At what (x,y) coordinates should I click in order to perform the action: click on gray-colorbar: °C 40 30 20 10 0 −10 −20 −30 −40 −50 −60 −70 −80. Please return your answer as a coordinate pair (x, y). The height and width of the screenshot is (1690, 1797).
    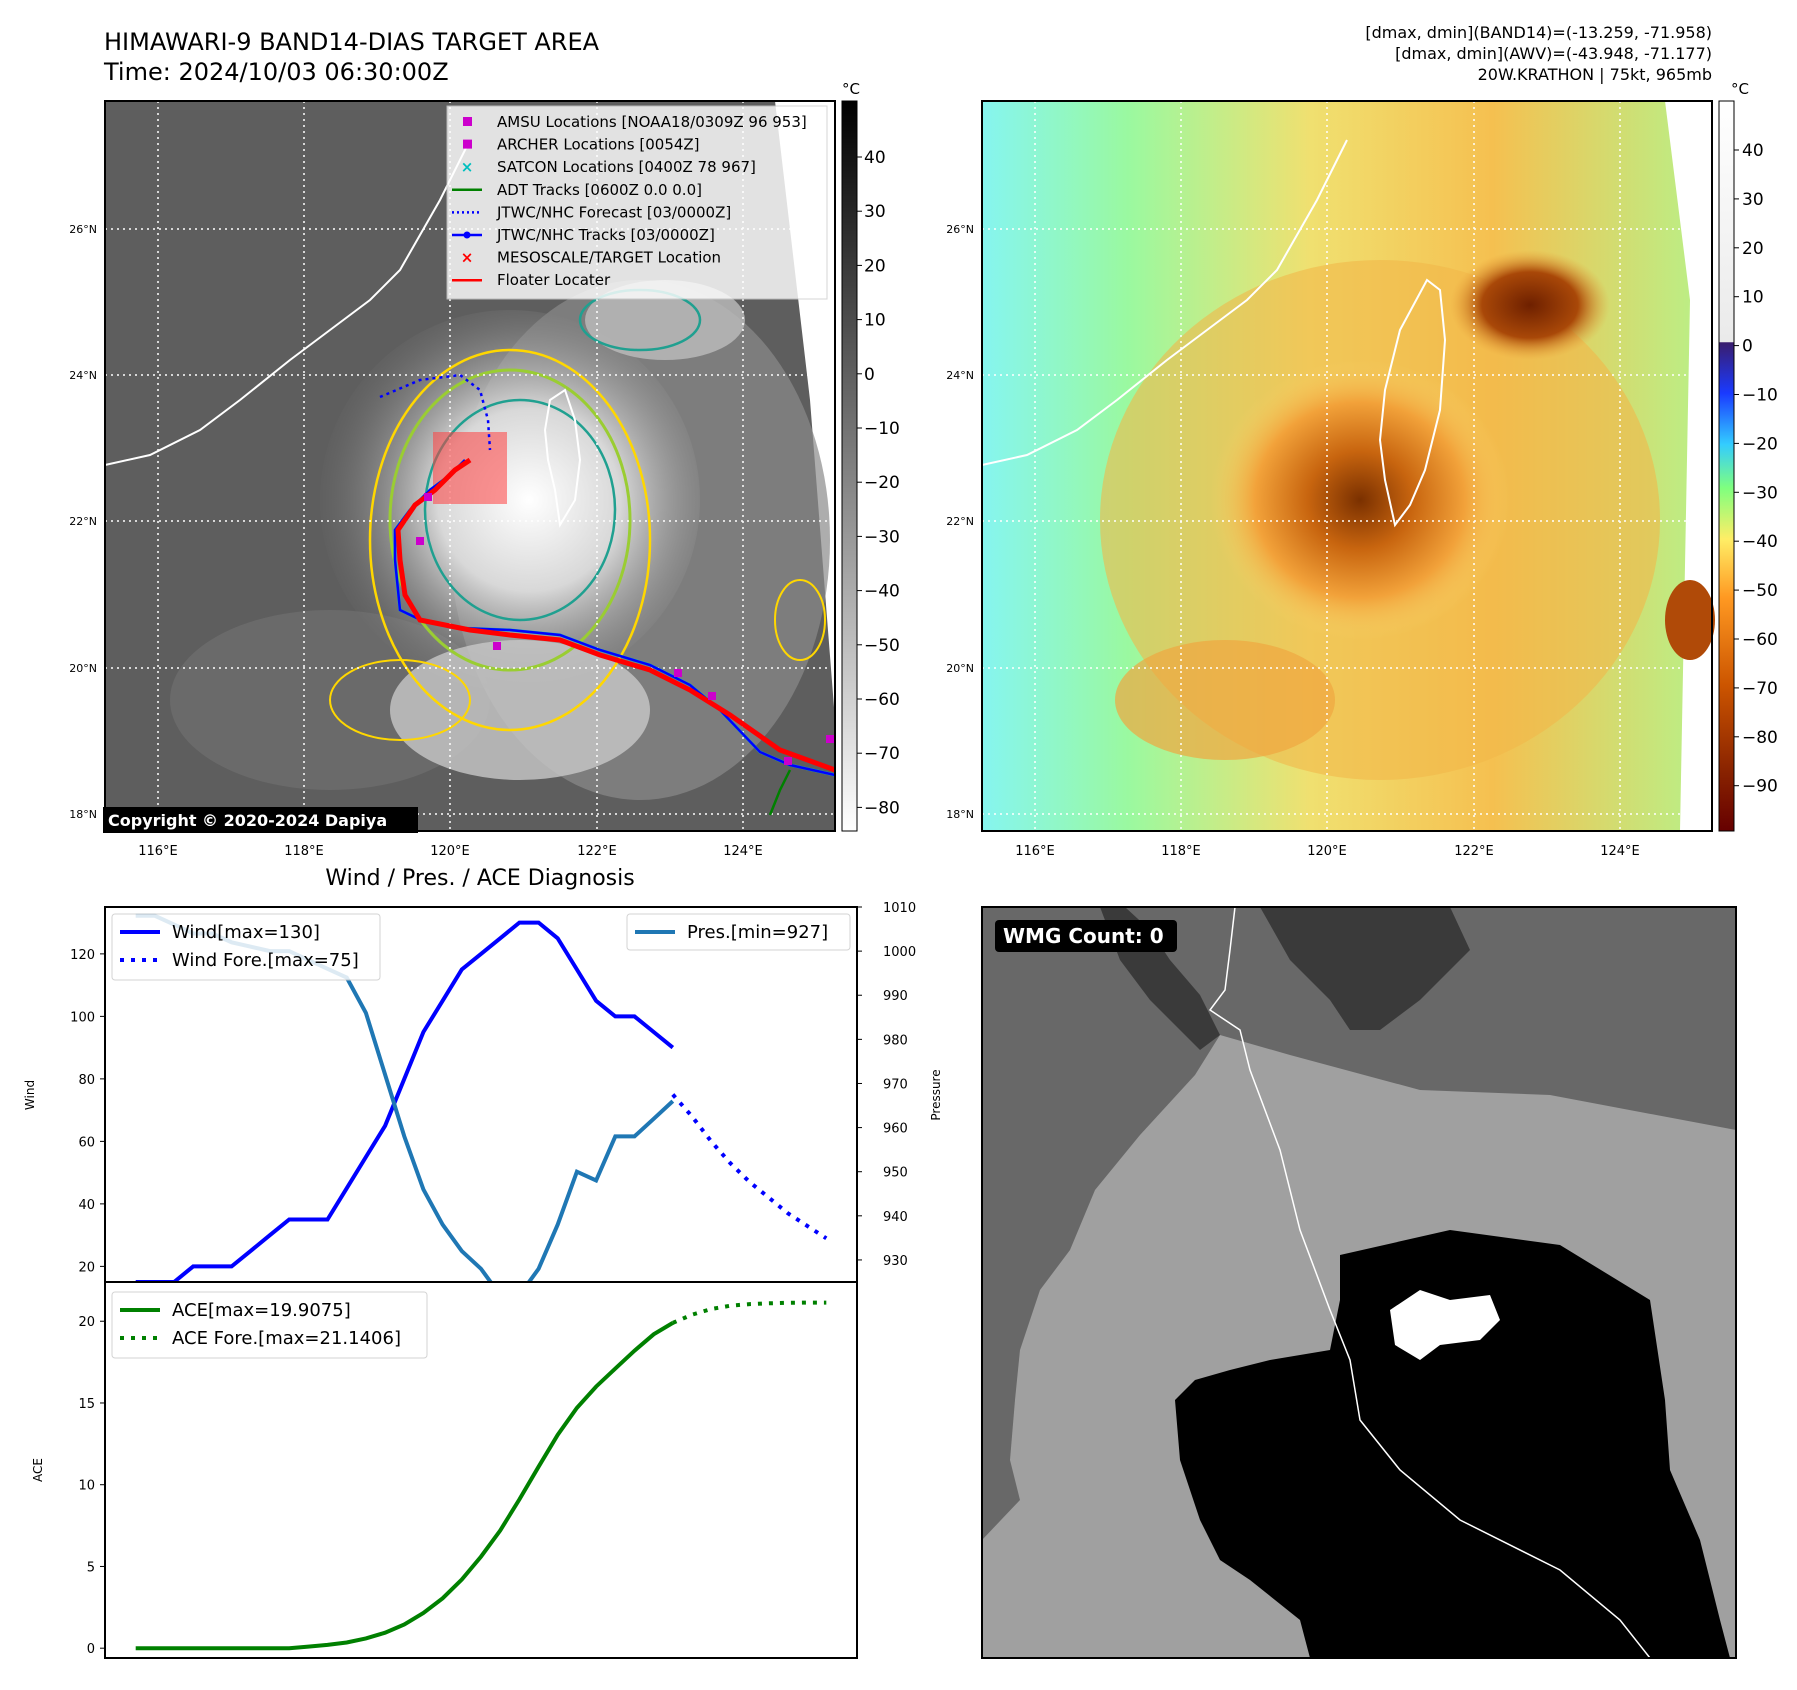
    Looking at the image, I should click on (870, 456).